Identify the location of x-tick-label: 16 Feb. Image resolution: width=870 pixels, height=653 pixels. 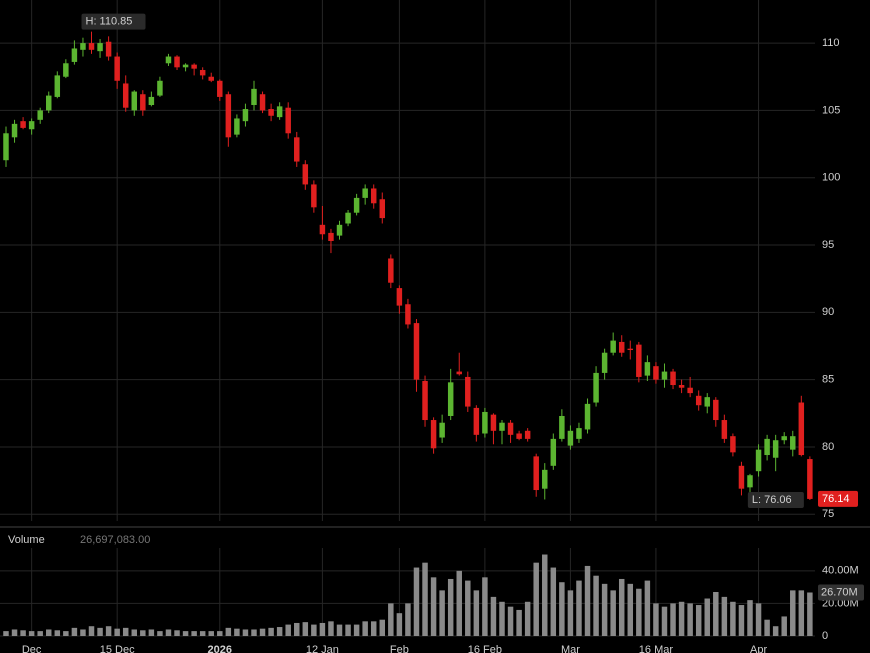
(485, 648).